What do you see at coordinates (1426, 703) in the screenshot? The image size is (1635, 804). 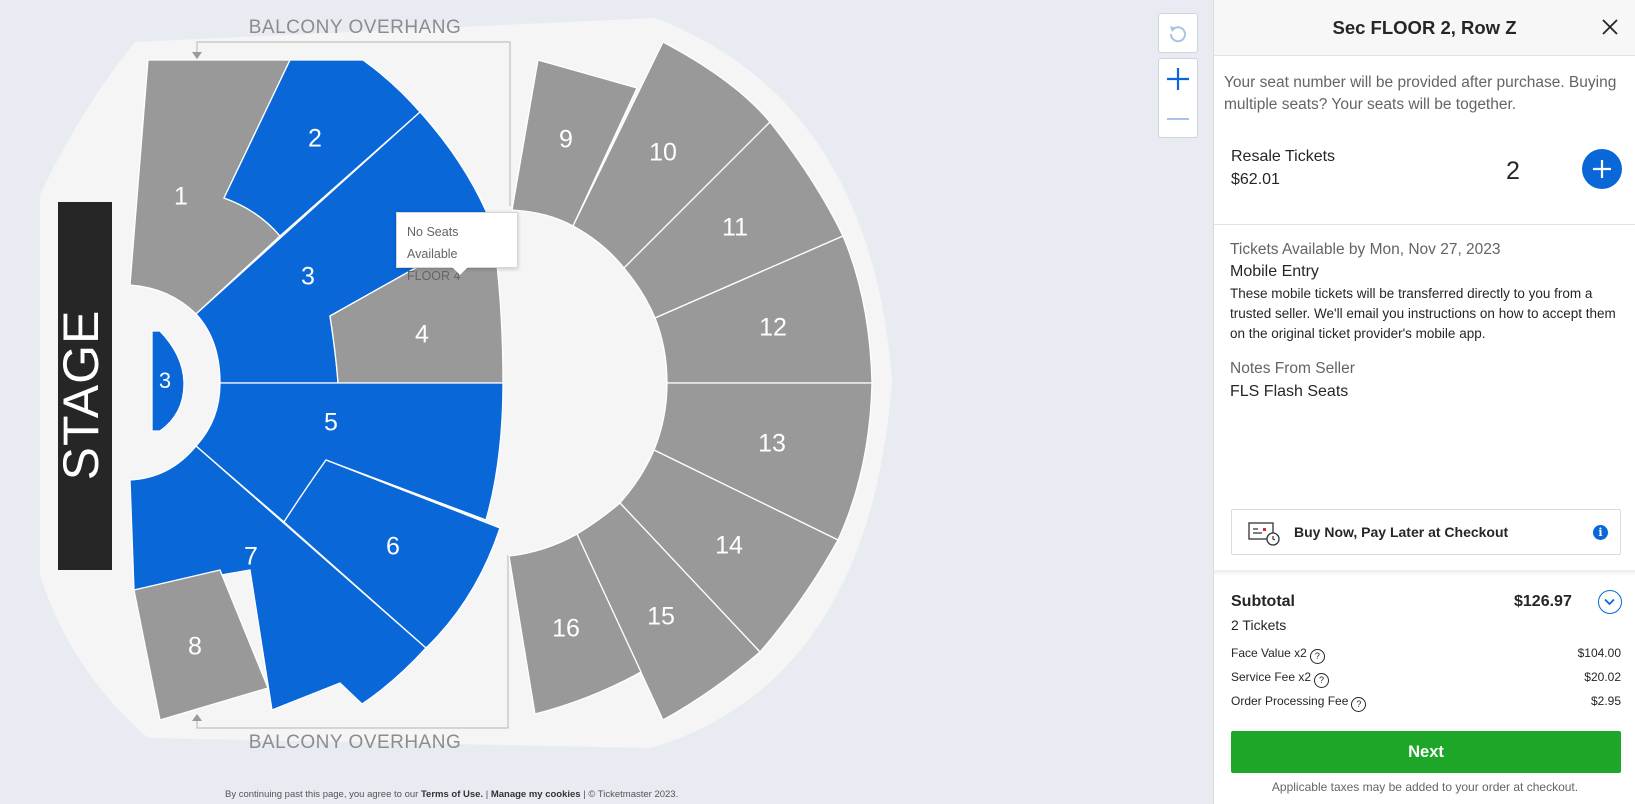 I see `fee-row-order-processing: Order Processing Fee? $2.95` at bounding box center [1426, 703].